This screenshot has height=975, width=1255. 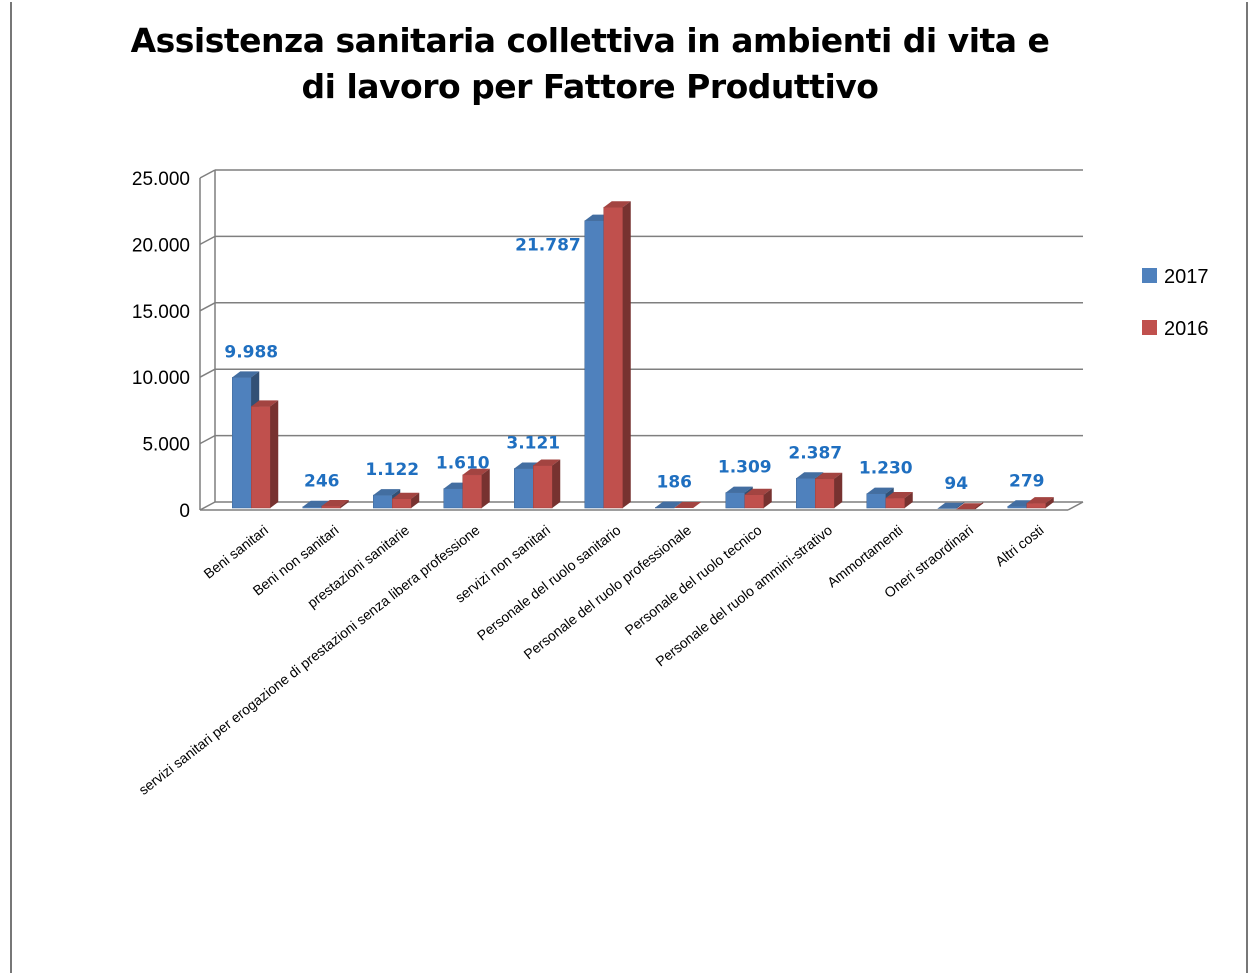 What do you see at coordinates (1186, 277) in the screenshot?
I see `legend-label: 2017` at bounding box center [1186, 277].